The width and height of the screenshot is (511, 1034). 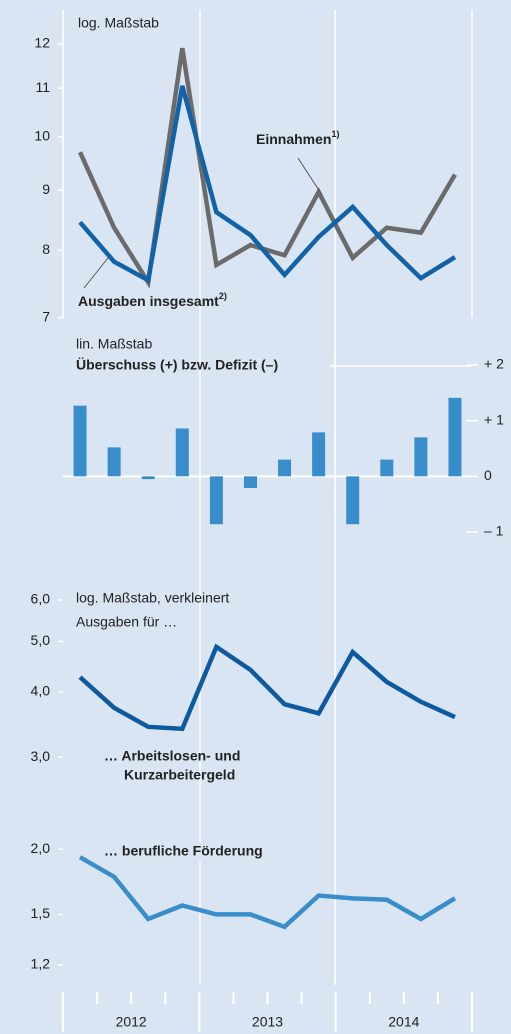 What do you see at coordinates (183, 851) in the screenshot?
I see `legend-label: … berufliche Förderung` at bounding box center [183, 851].